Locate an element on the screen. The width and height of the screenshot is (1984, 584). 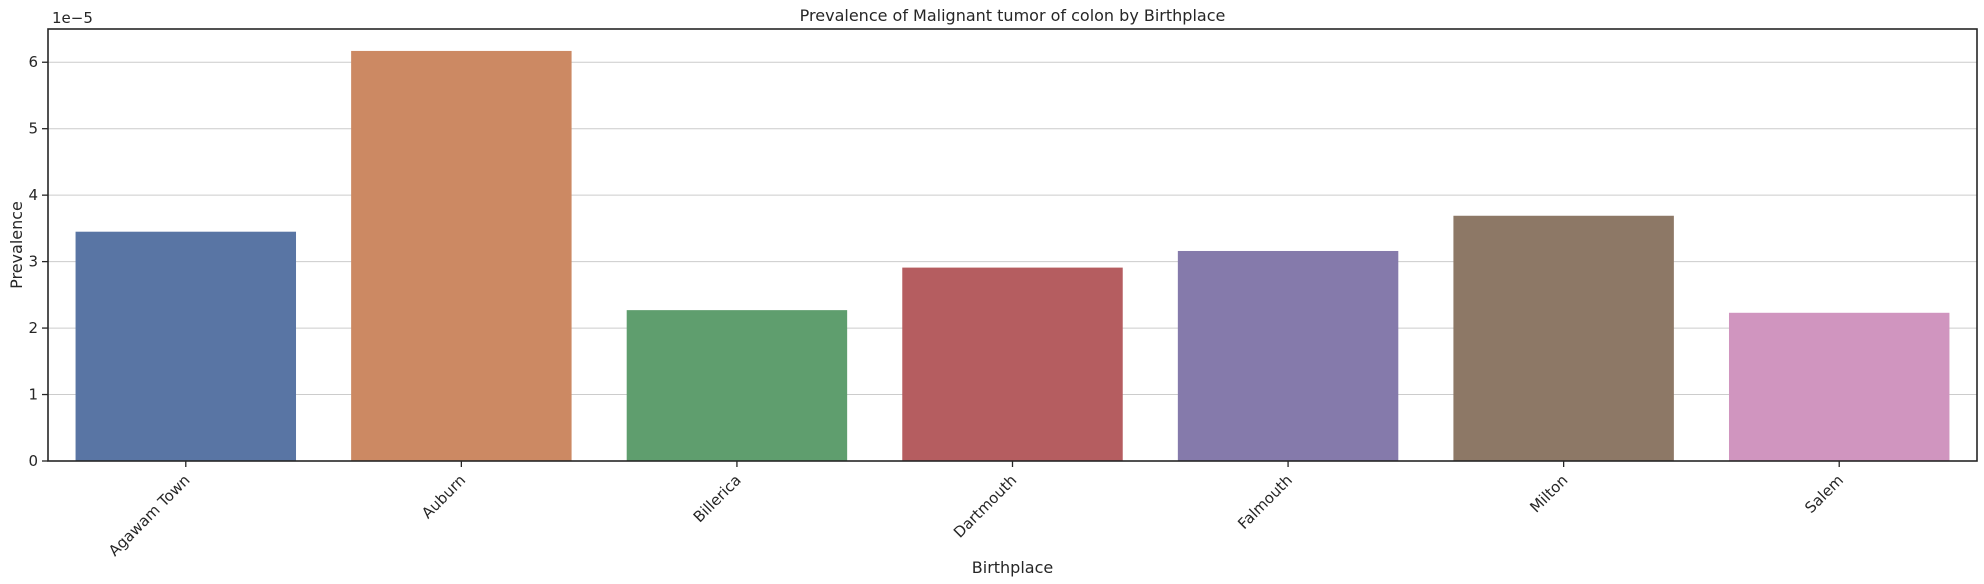
y-tick-label: 1 is located at coordinates (33, 395).